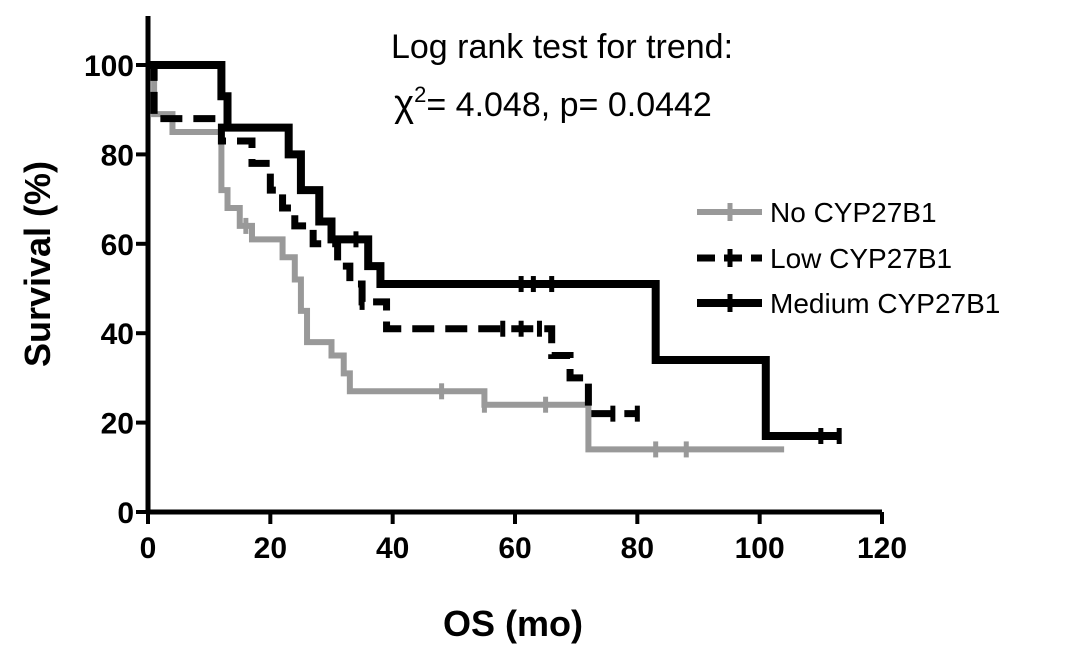  I want to click on x-tick-label-6: 120, so click(882, 548).